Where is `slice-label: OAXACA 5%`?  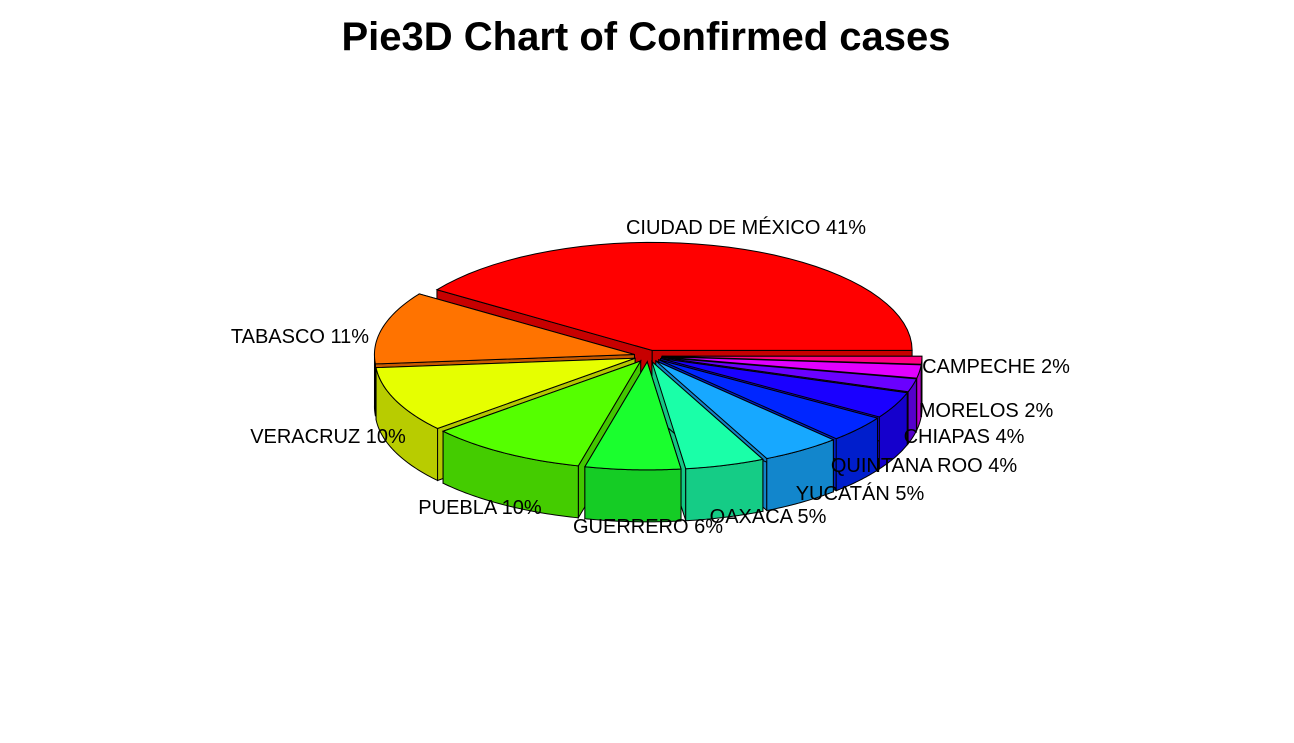 slice-label: OAXACA 5% is located at coordinates (768, 517).